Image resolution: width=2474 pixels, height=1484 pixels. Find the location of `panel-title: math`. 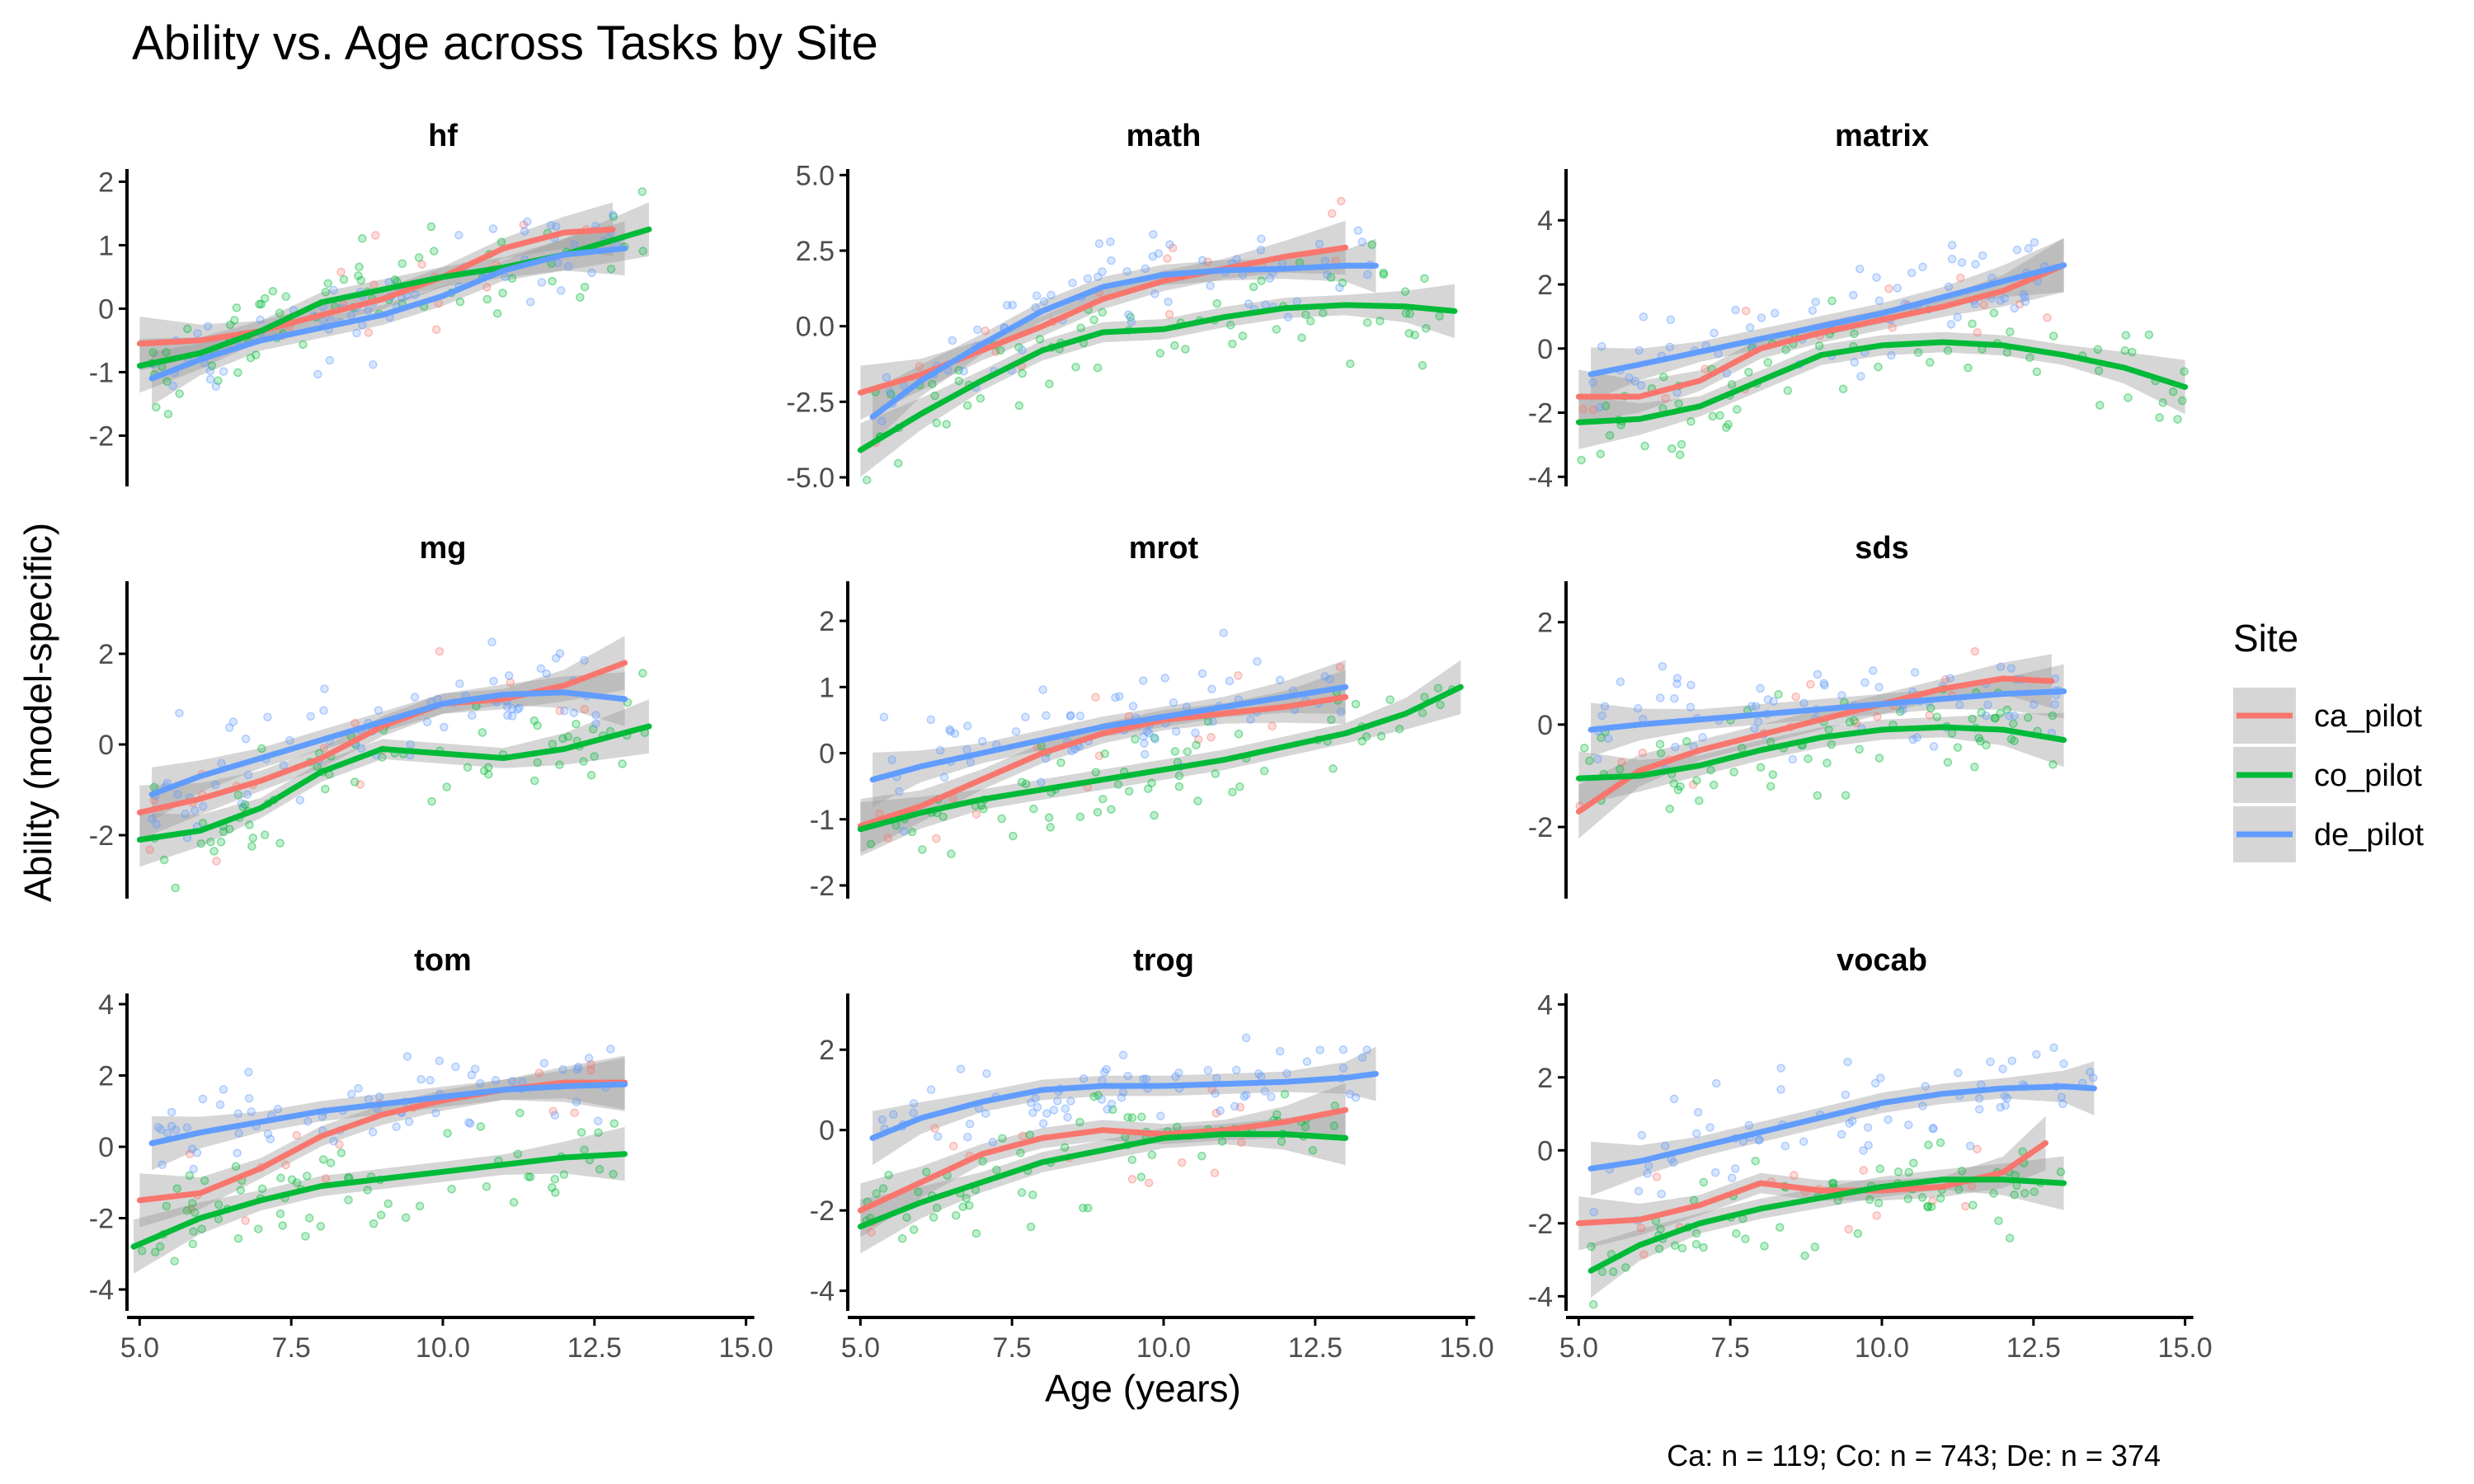

panel-title: math is located at coordinates (1164, 136).